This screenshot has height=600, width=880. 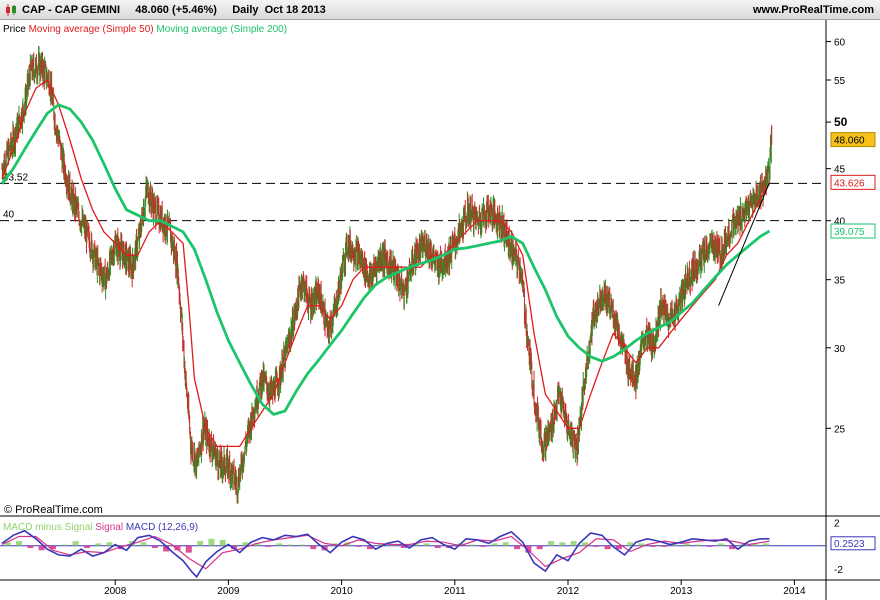 I want to click on legend-entry: Price, so click(x=14, y=29).